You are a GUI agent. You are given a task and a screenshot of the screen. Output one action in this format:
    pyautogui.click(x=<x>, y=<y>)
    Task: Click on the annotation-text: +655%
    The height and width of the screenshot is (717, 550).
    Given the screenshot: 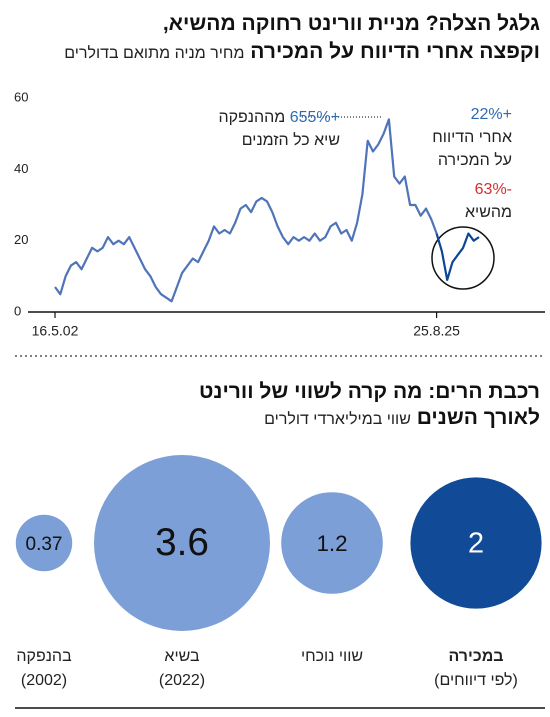 What is the action you would take?
    pyautogui.click(x=314, y=117)
    